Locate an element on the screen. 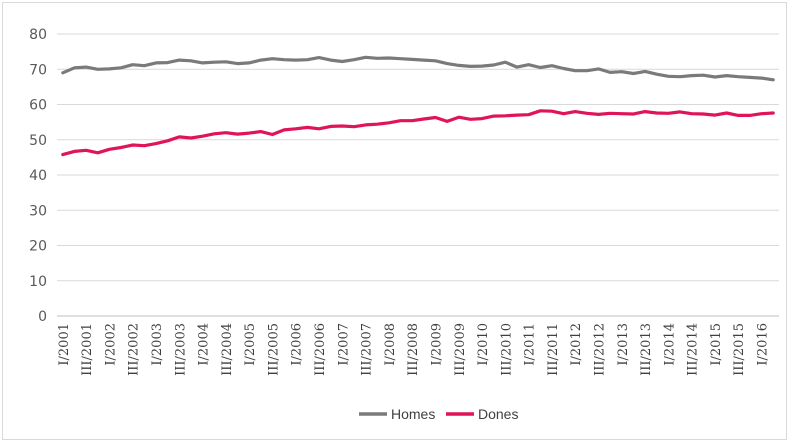 The height and width of the screenshot is (444, 791). x-tick-label: I/2012 is located at coordinates (576, 344).